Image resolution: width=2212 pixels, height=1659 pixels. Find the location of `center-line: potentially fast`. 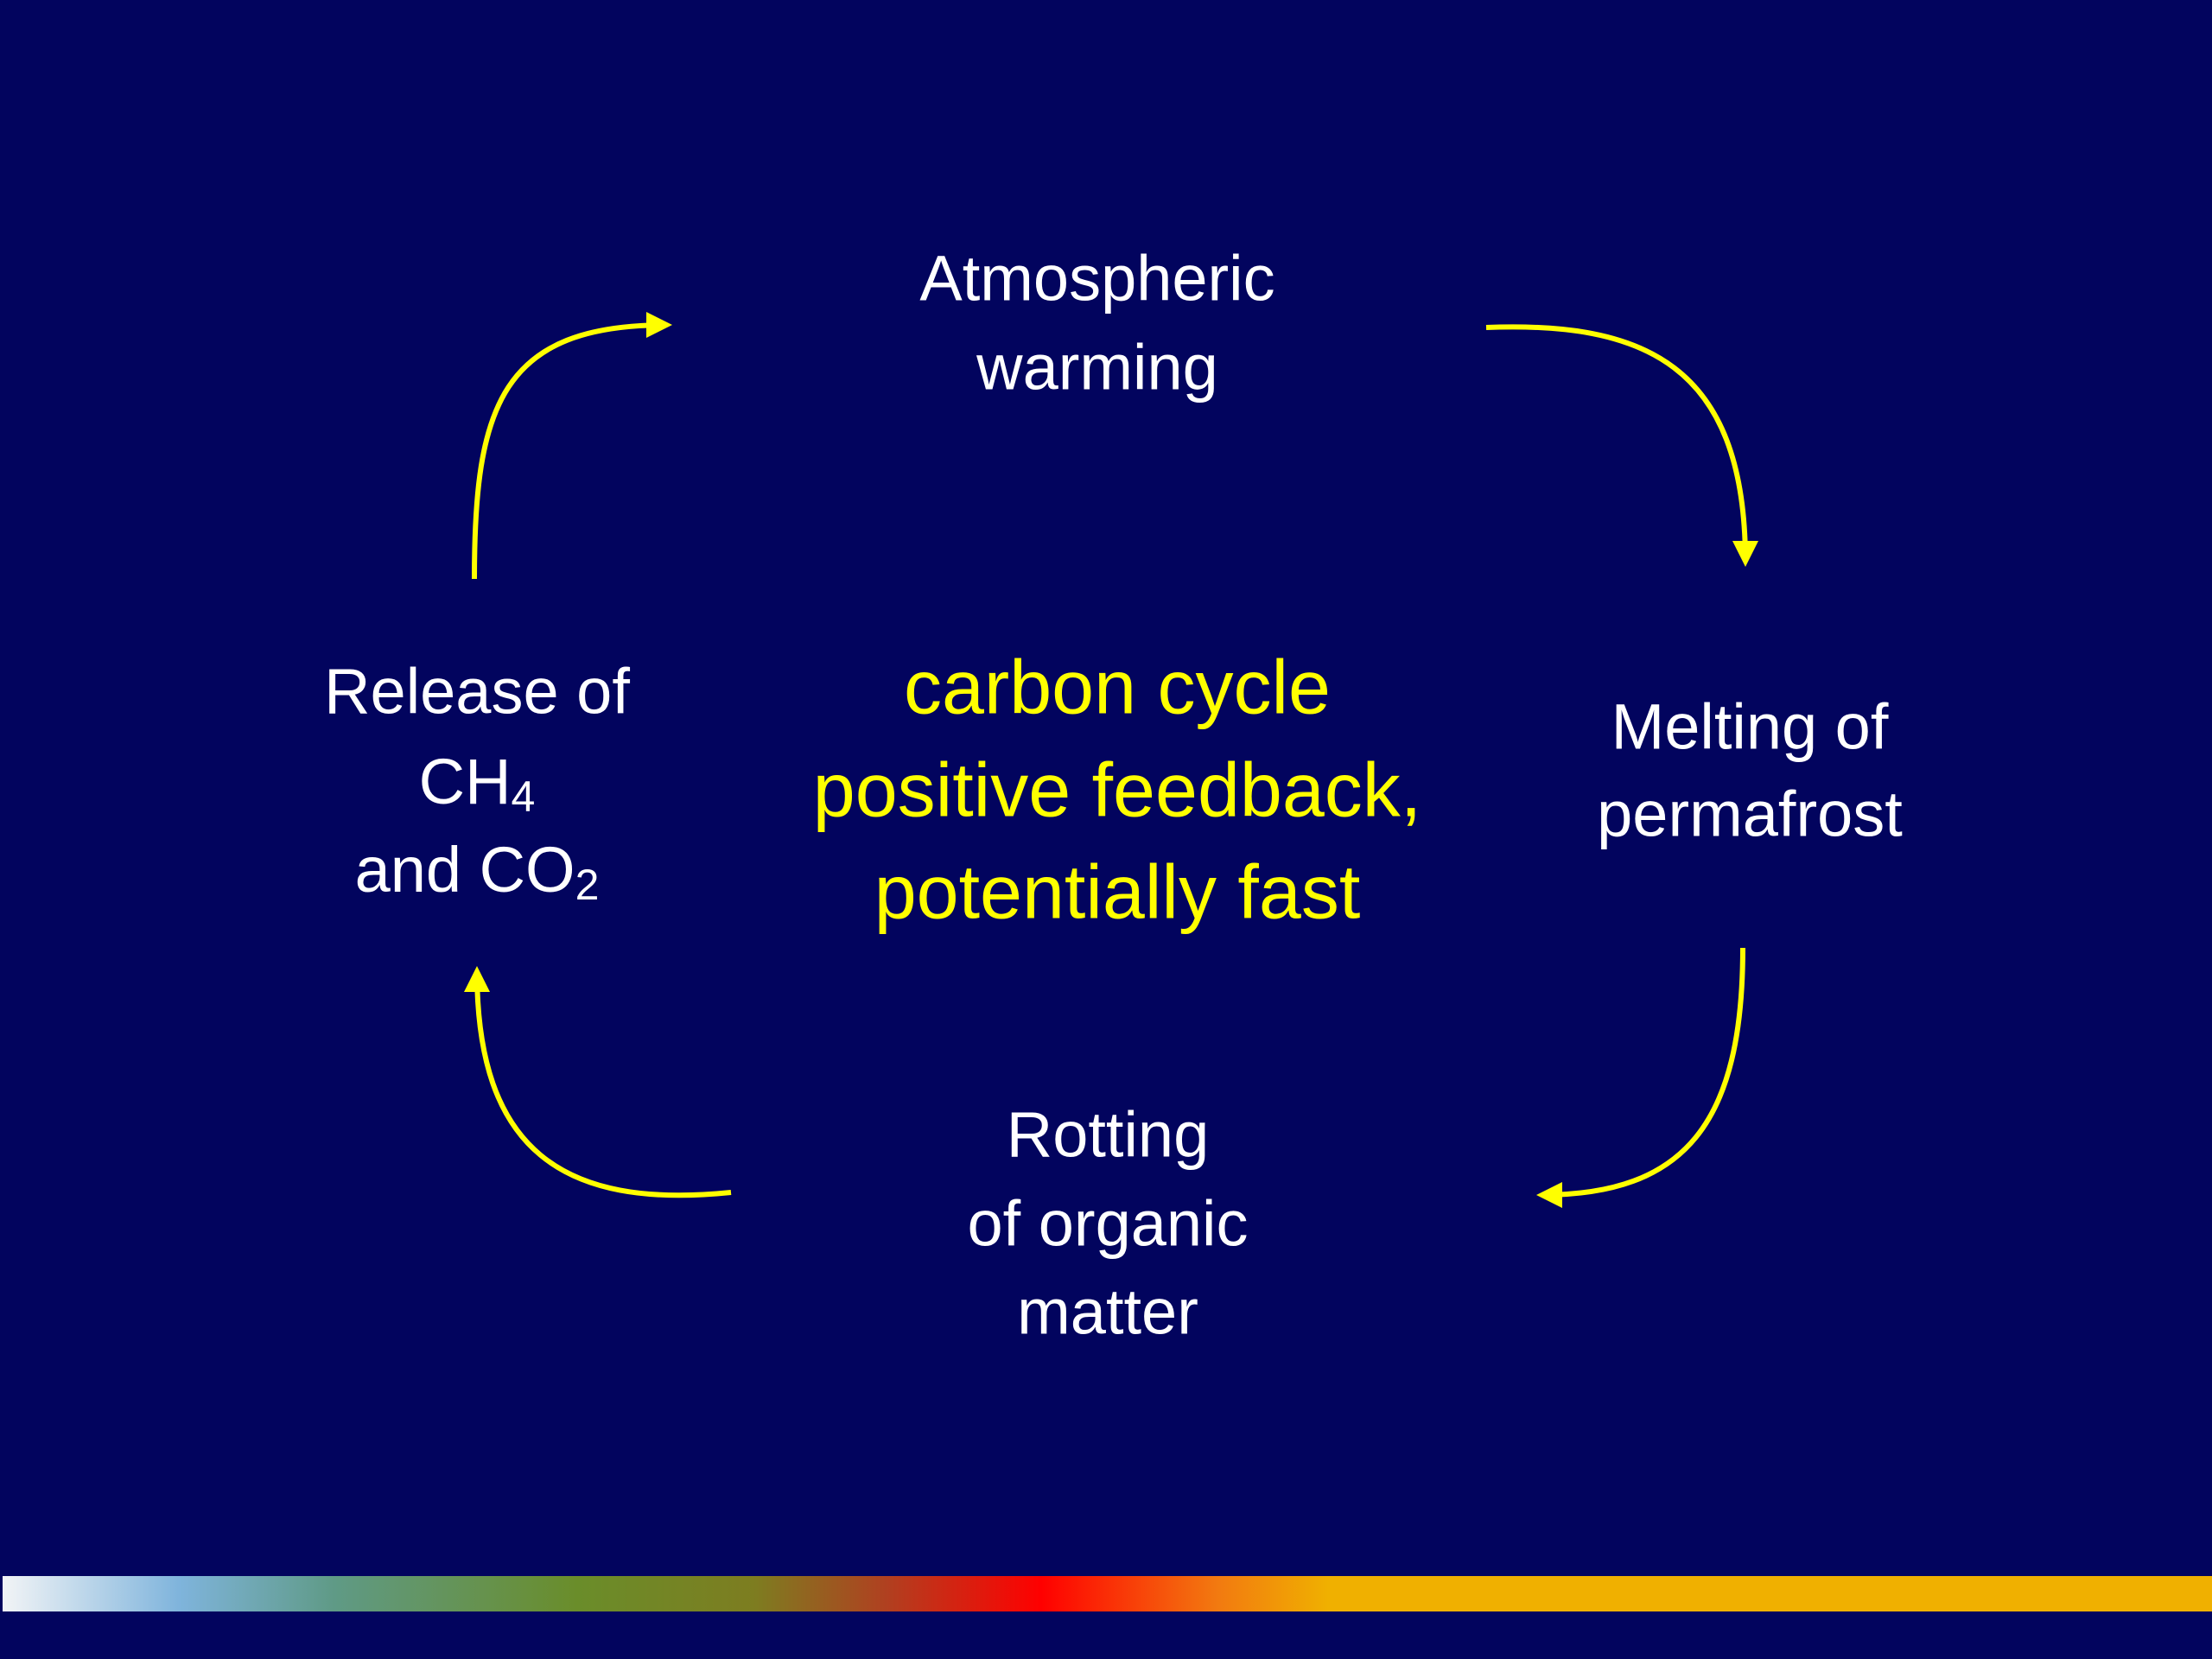

center-line: potentially fast is located at coordinates (1117, 892).